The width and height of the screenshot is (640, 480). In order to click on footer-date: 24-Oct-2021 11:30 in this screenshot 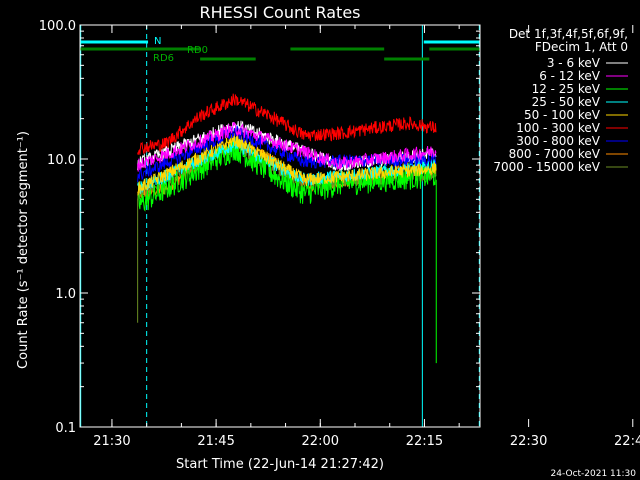, I will do `click(594, 474)`.